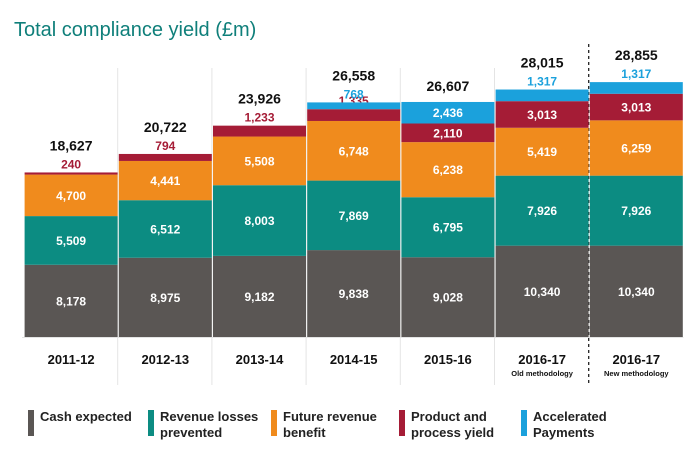 The image size is (697, 461). What do you see at coordinates (542, 373) in the screenshot?
I see `x-tick-sublabel: Old methodology` at bounding box center [542, 373].